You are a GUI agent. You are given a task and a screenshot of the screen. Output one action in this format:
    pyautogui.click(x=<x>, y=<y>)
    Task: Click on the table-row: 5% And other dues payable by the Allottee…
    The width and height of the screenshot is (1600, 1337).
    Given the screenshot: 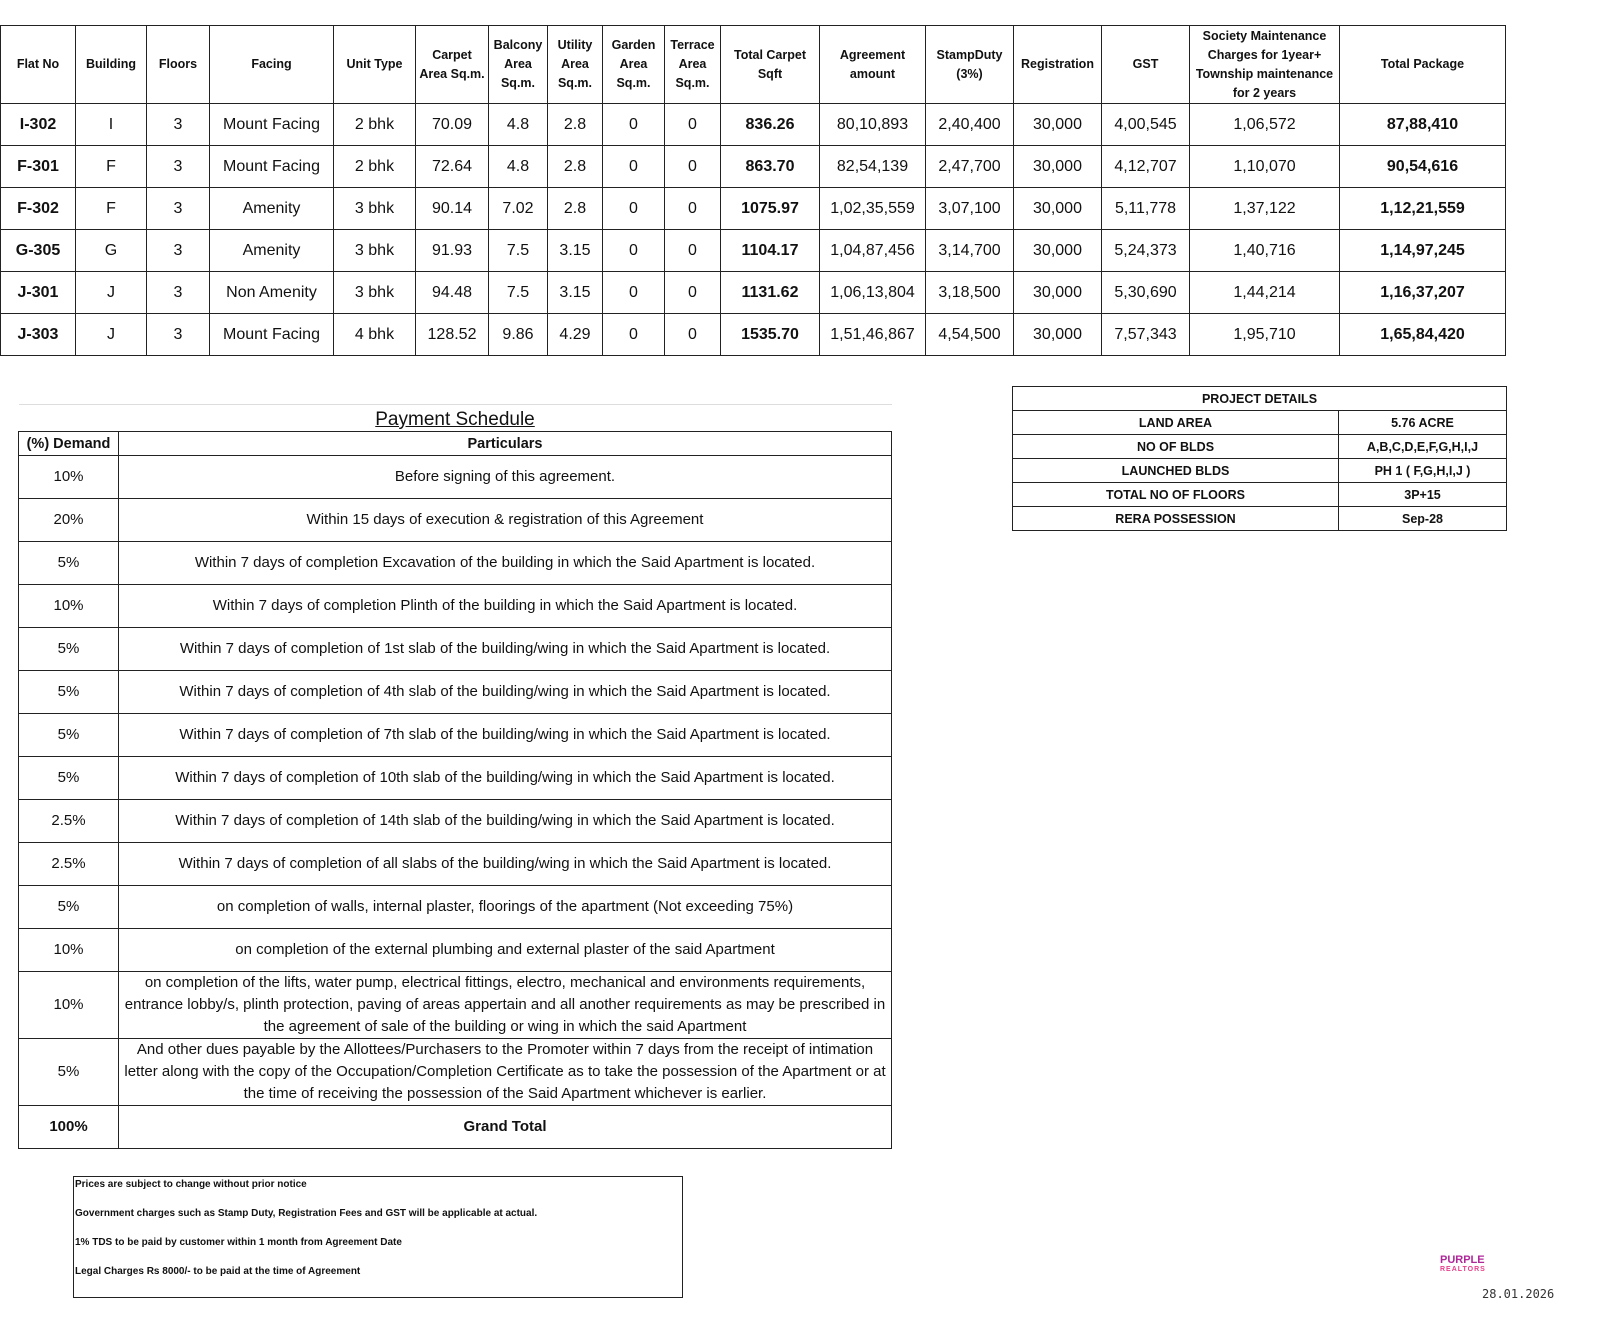 What is the action you would take?
    pyautogui.click(x=455, y=1072)
    